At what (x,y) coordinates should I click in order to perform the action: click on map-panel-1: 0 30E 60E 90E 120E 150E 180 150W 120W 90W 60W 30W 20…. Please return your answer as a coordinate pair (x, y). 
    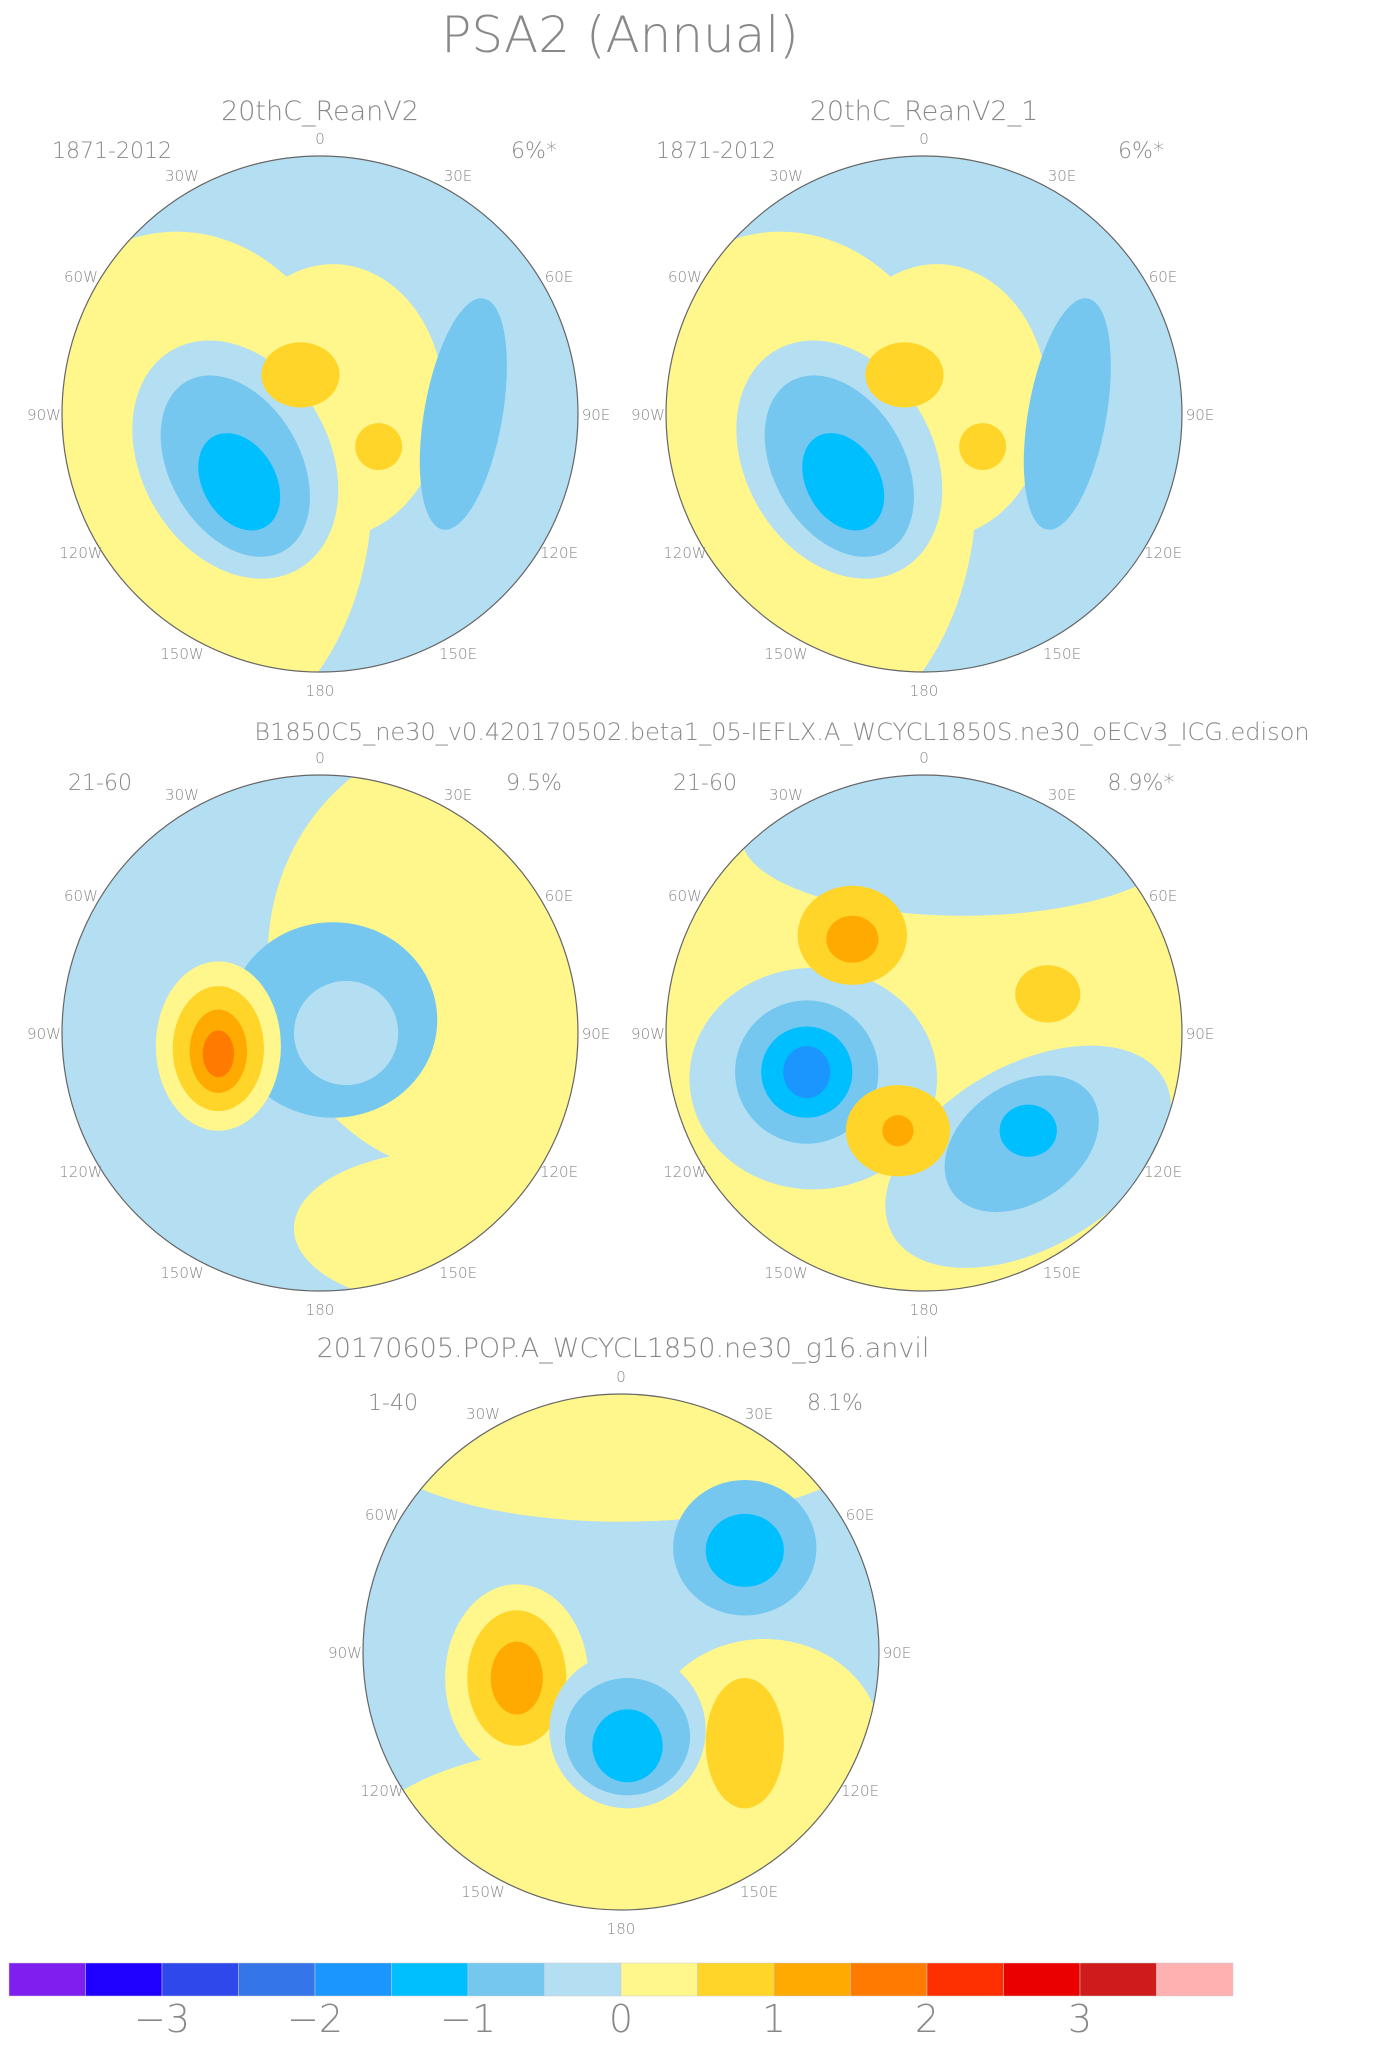
    Looking at the image, I should click on (318, 398).